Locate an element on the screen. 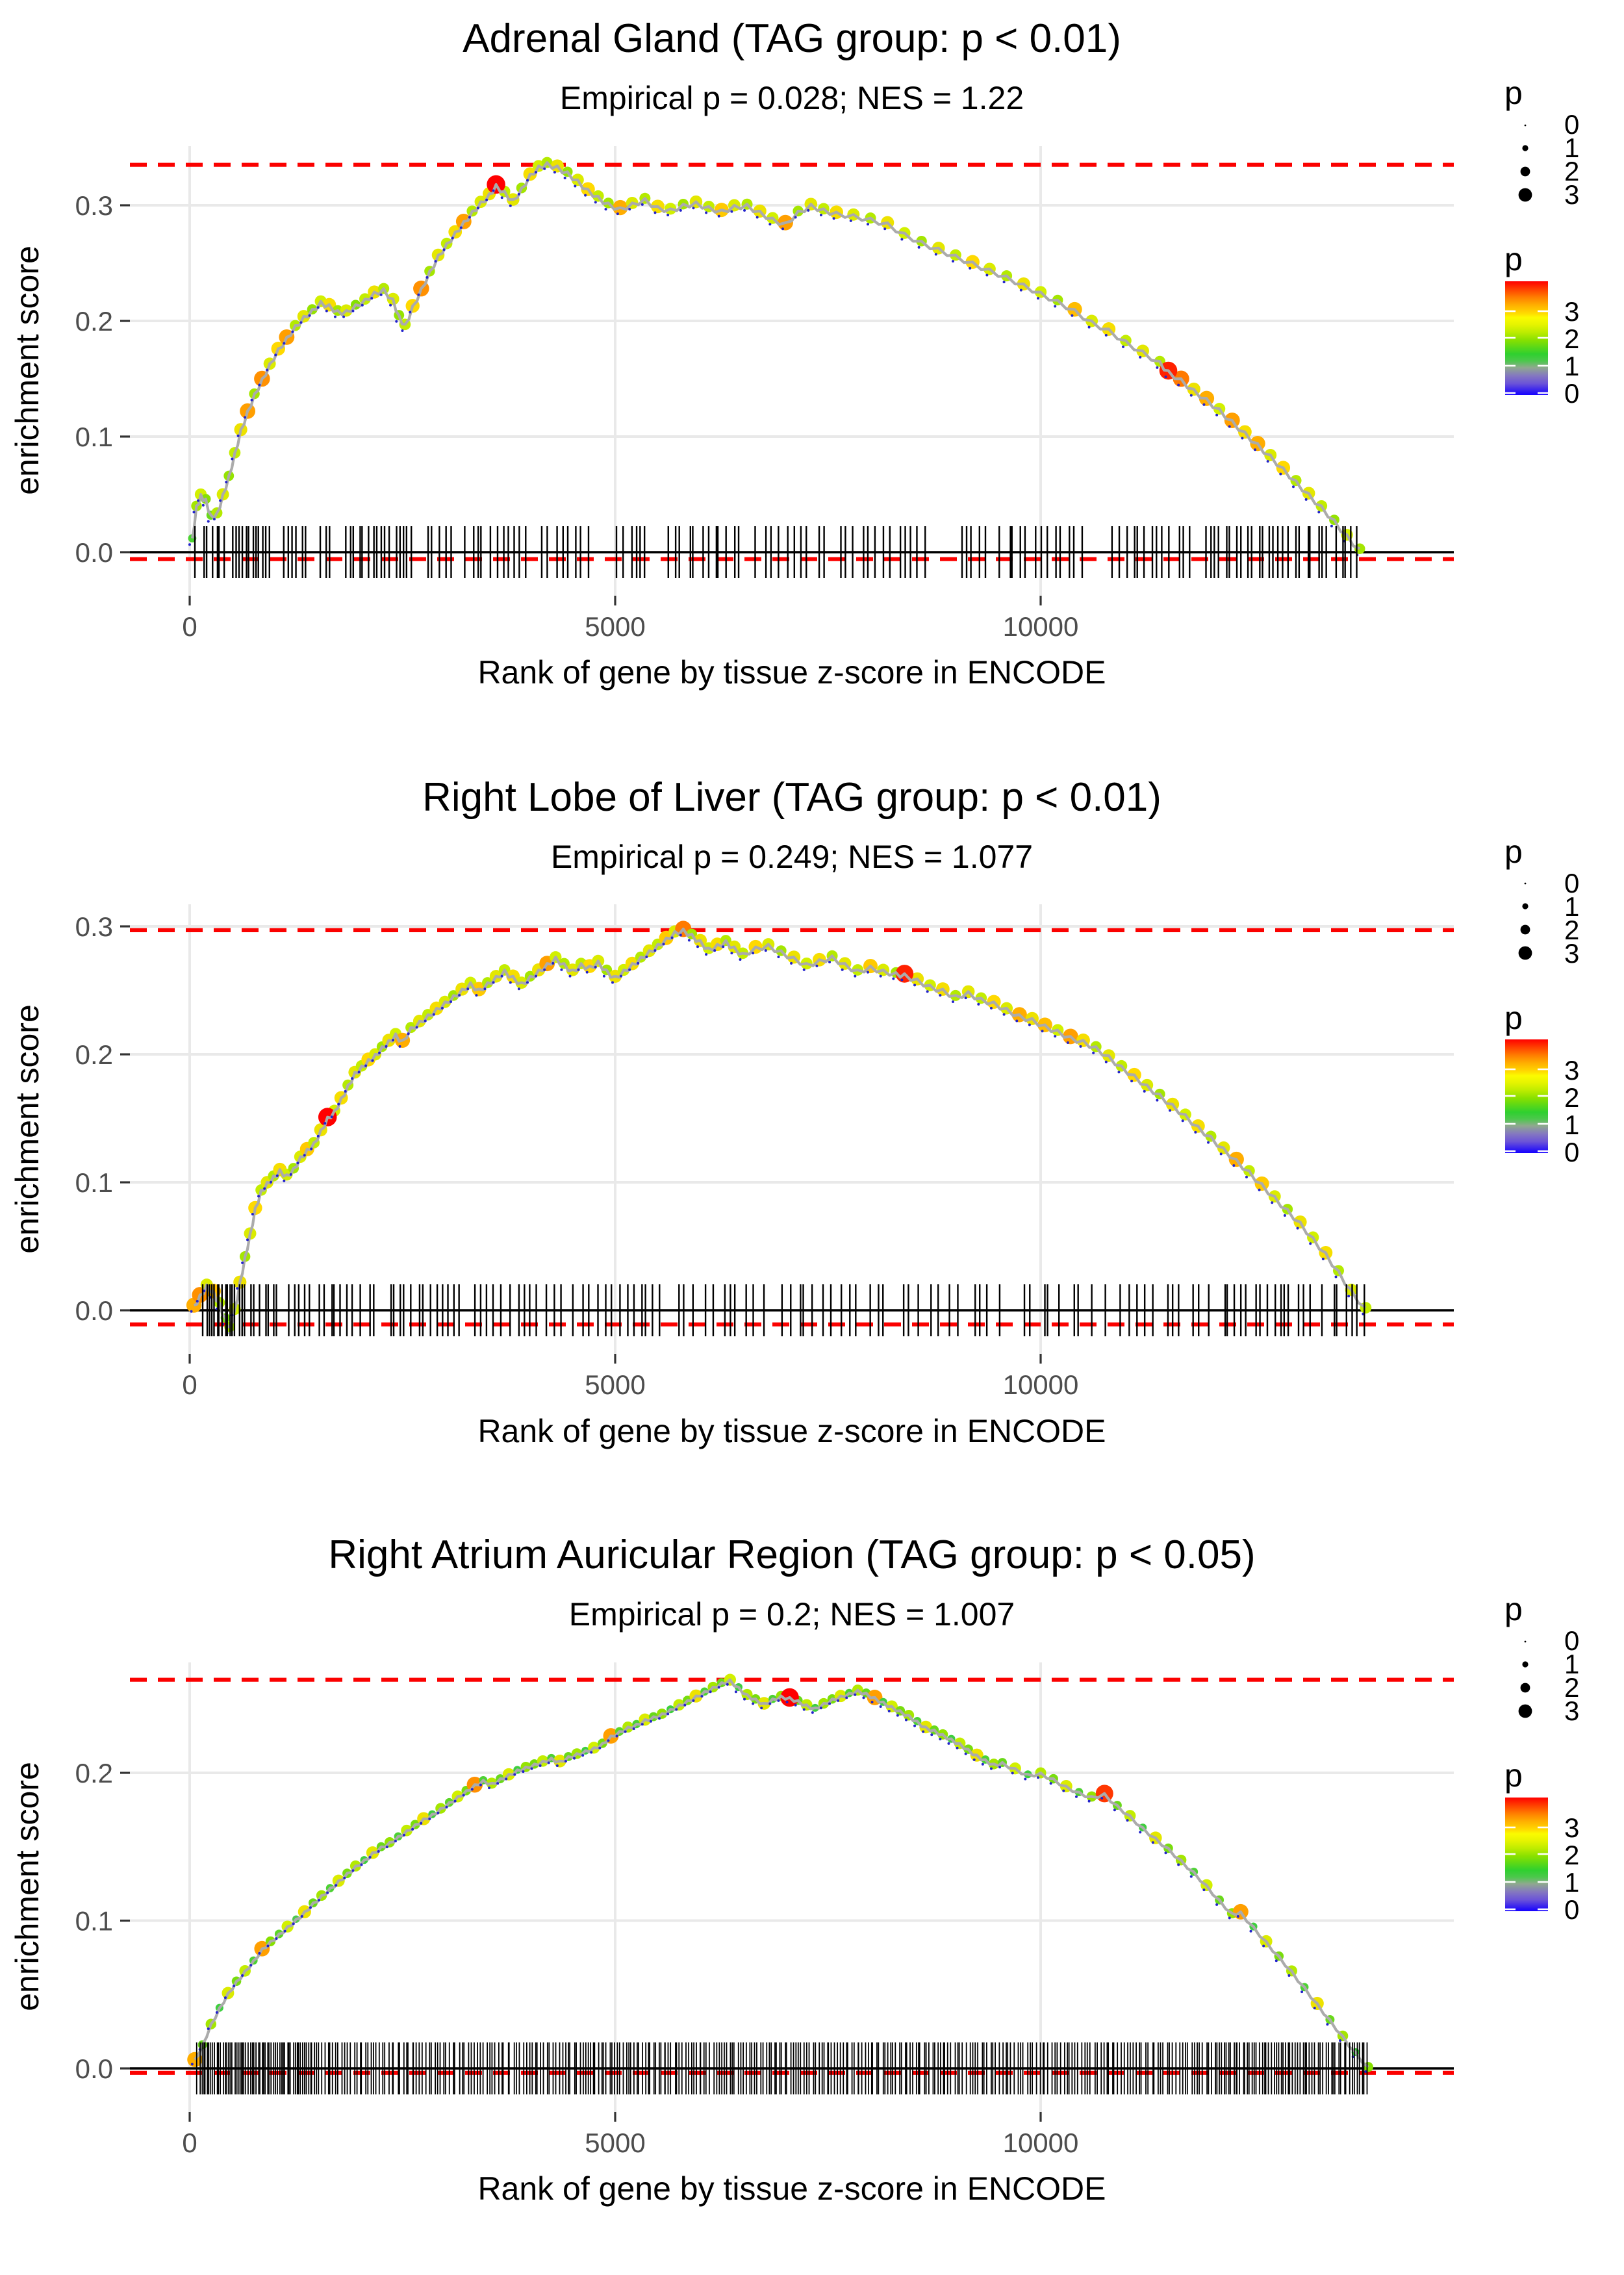  y-tick-label: 0.2 is located at coordinates (94, 1773).